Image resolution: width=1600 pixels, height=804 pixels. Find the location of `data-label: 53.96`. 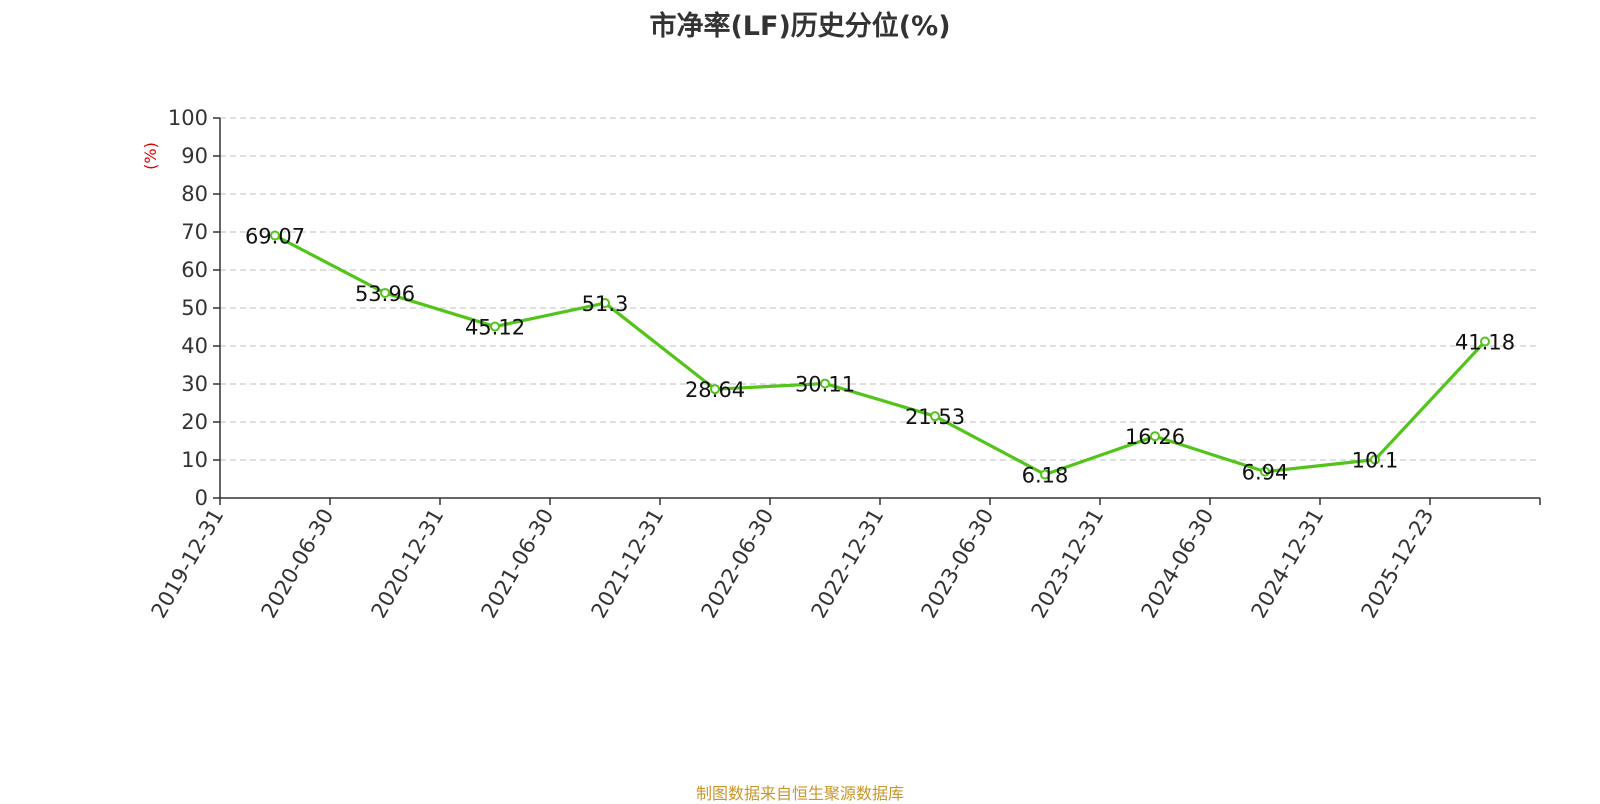

data-label: 53.96 is located at coordinates (385, 294).